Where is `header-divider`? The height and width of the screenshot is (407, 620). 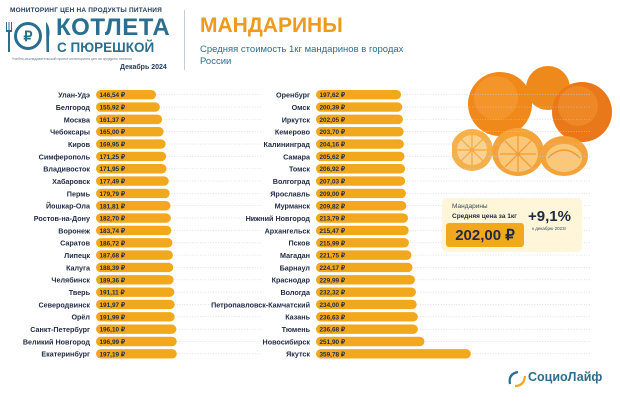 header-divider is located at coordinates (184, 40).